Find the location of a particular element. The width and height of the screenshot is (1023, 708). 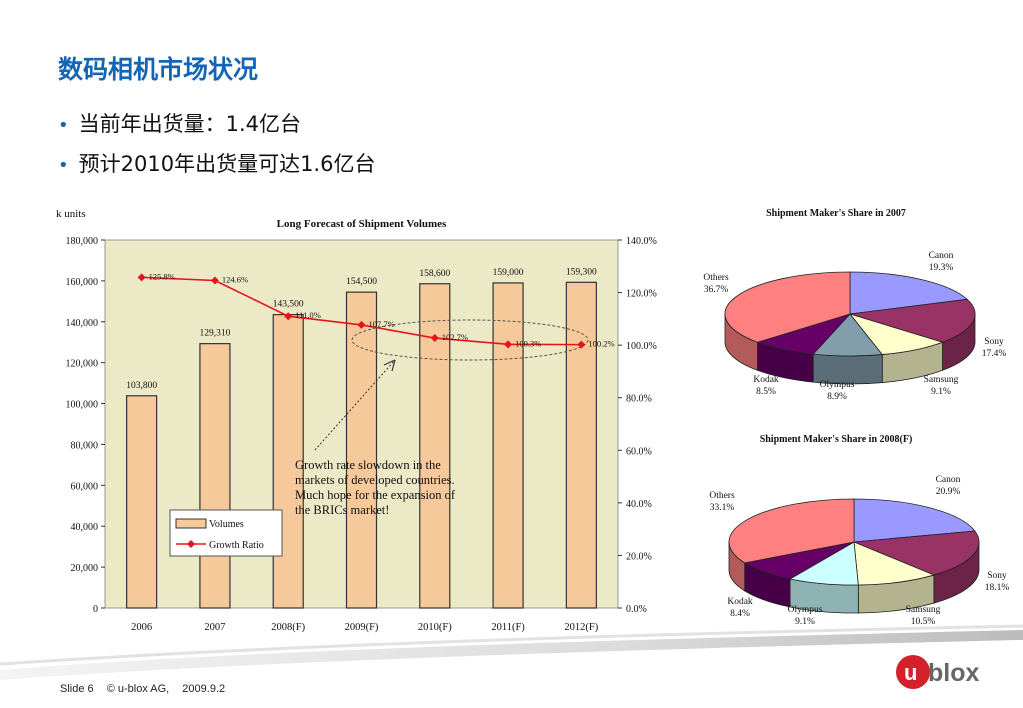

bar-data-label: 158,600 is located at coordinates (434, 274).